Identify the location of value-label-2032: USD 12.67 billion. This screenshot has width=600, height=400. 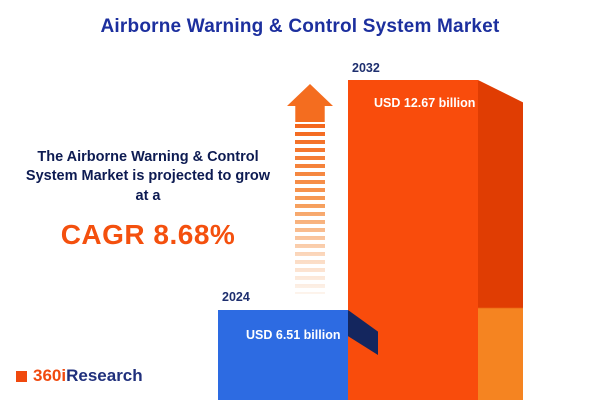
(425, 103).